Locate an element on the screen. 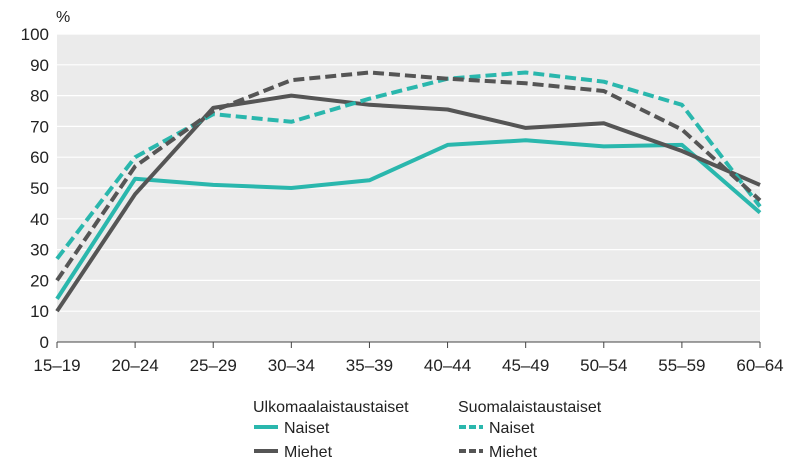 This screenshot has width=790, height=465. y-axis-unit: % is located at coordinates (63, 17).